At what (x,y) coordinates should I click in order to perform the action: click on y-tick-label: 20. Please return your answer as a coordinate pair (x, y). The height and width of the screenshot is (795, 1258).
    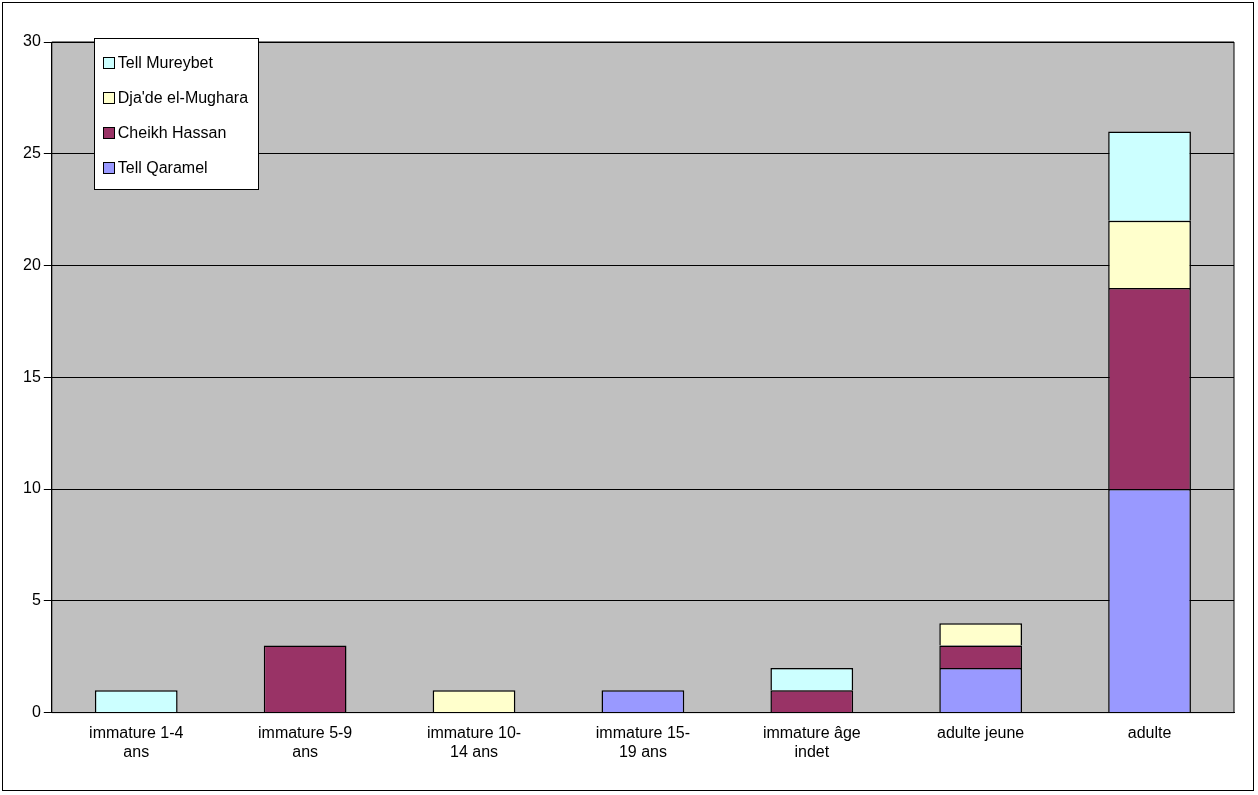
    Looking at the image, I should click on (32, 264).